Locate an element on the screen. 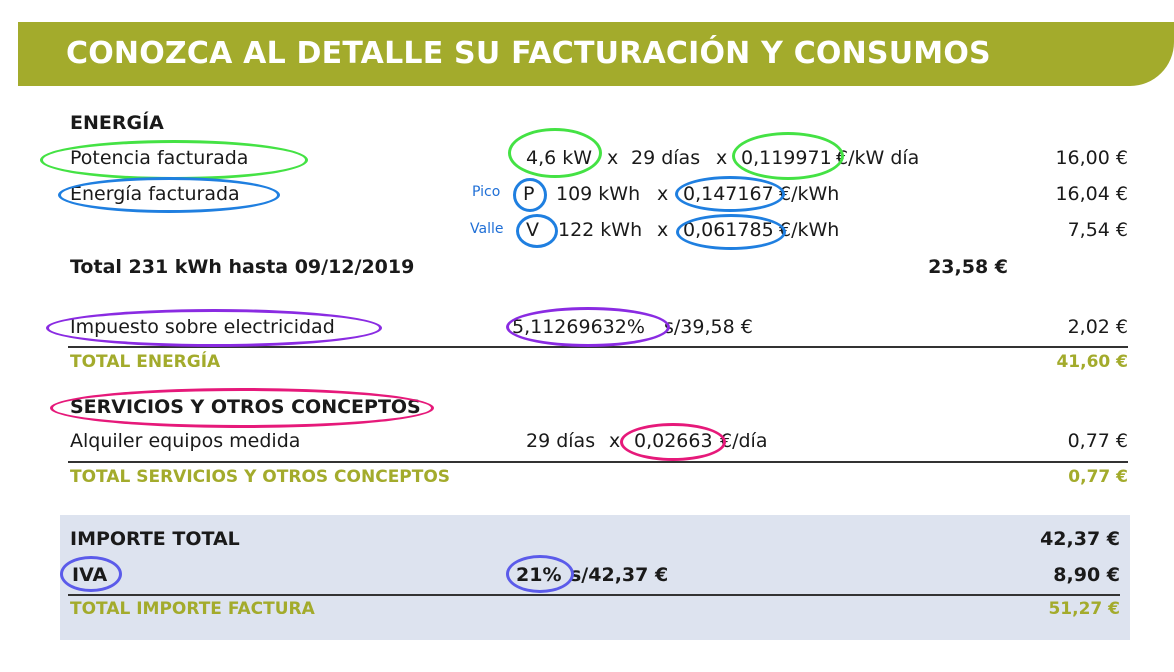 The height and width of the screenshot is (672, 1174). potencia-unit: €/kW día is located at coordinates (878, 158).